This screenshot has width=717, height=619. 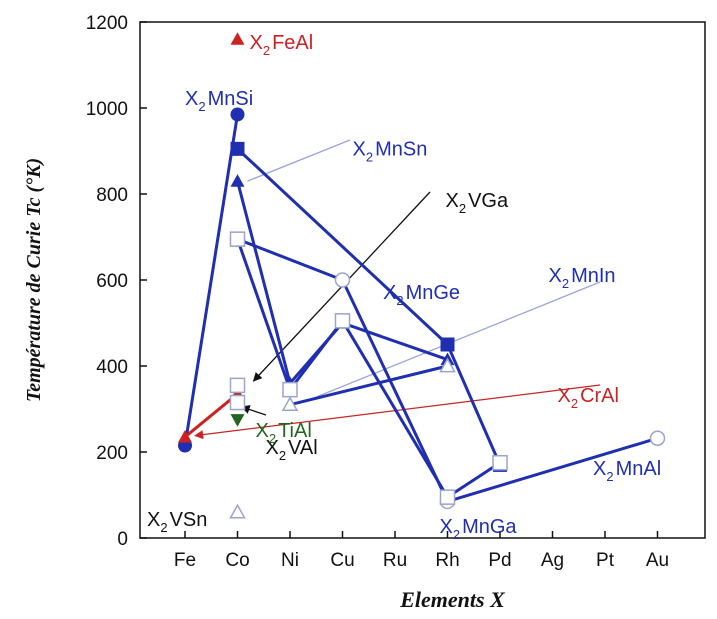 I want to click on label-compound: MnGa, so click(x=489, y=527).